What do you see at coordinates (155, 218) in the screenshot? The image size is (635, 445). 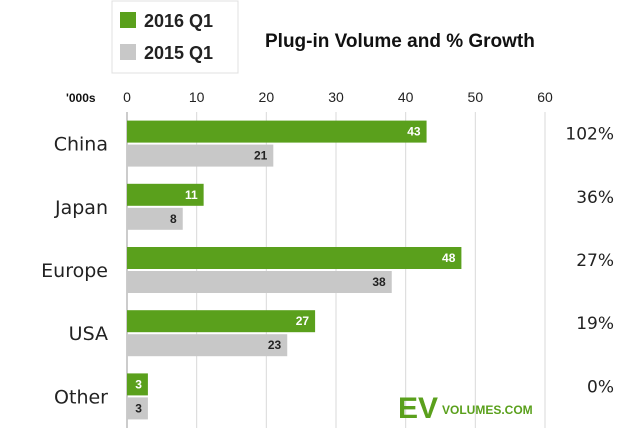 I see `bar-2015-japan` at bounding box center [155, 218].